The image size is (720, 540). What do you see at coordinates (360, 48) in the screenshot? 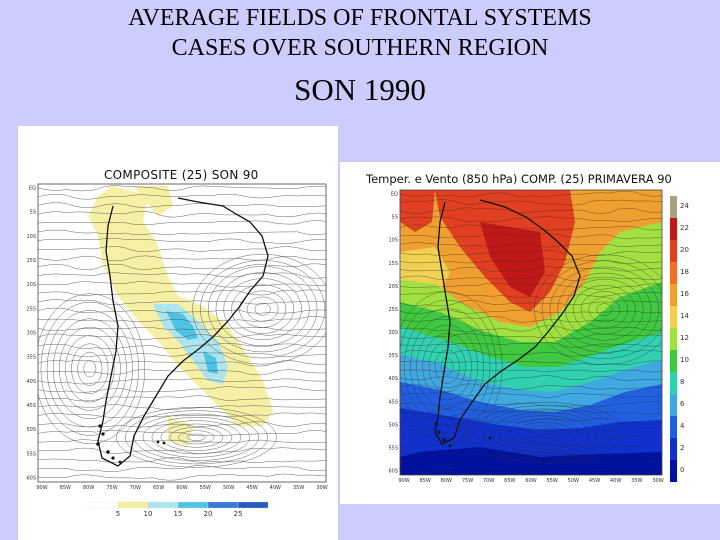
I see `title-line-2: CASES OVER SOUTHERN REGION` at bounding box center [360, 48].